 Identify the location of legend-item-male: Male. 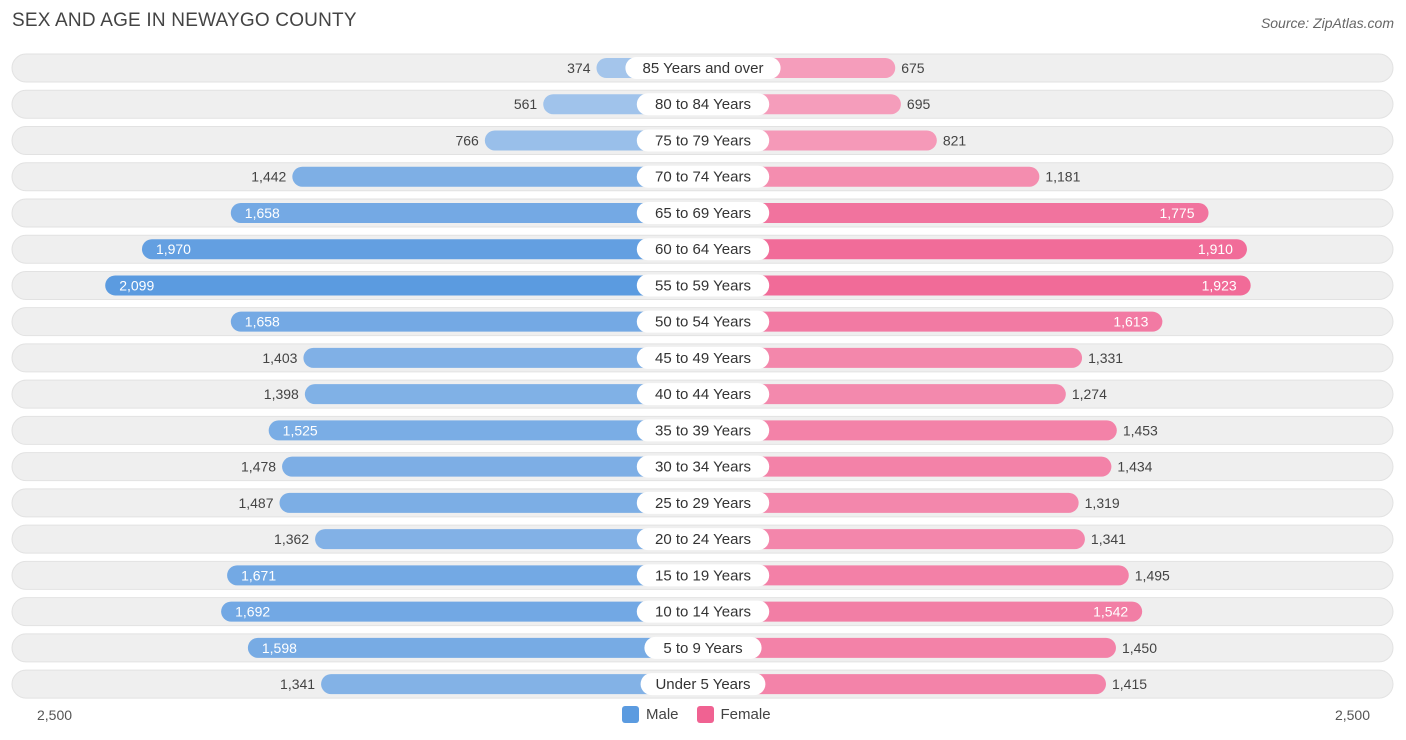
(650, 714).